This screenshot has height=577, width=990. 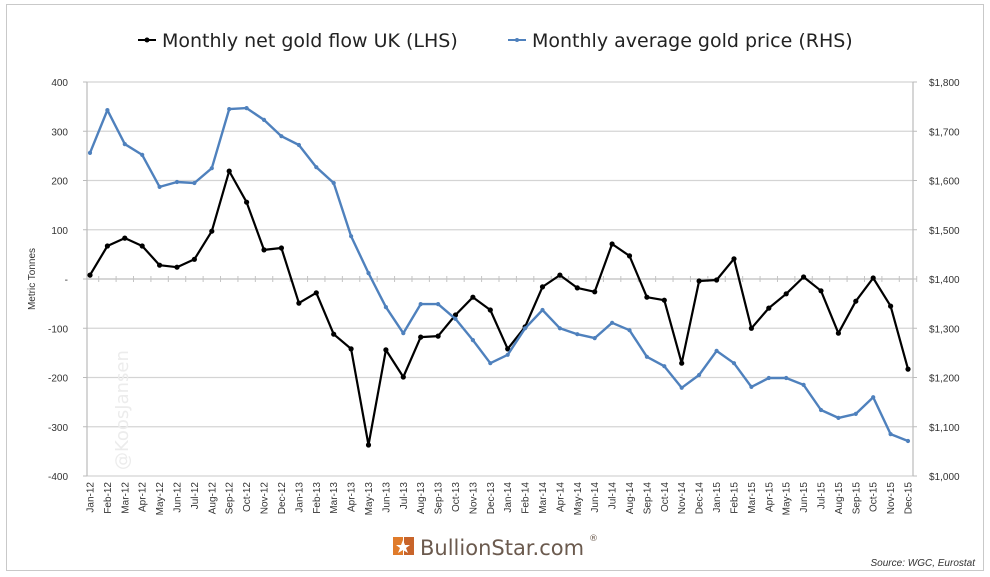 I want to click on legend-item-gold-price: Monthly average gold price (RHS), so click(x=680, y=41).